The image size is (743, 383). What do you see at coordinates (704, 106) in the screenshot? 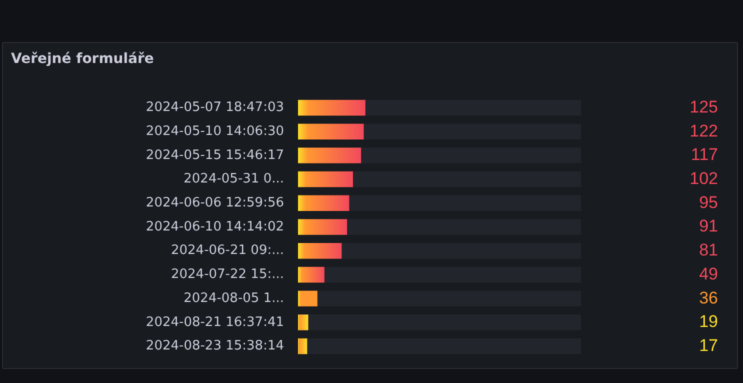
I see `data-label: 125` at bounding box center [704, 106].